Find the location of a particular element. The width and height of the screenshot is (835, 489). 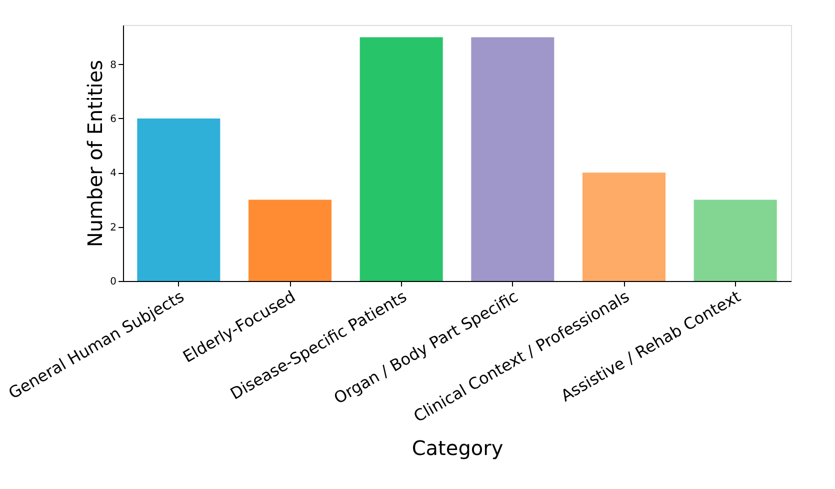

y-tick-label: 4 is located at coordinates (113, 174).